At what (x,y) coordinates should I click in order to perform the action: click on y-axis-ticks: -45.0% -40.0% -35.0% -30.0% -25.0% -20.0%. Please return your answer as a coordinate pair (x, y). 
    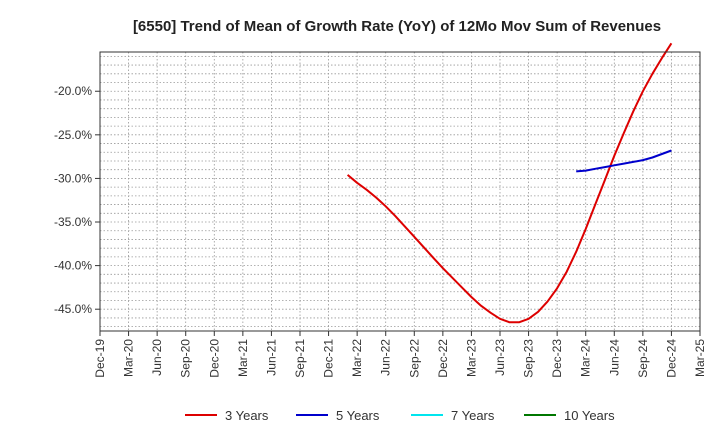
    Looking at the image, I should click on (77, 200).